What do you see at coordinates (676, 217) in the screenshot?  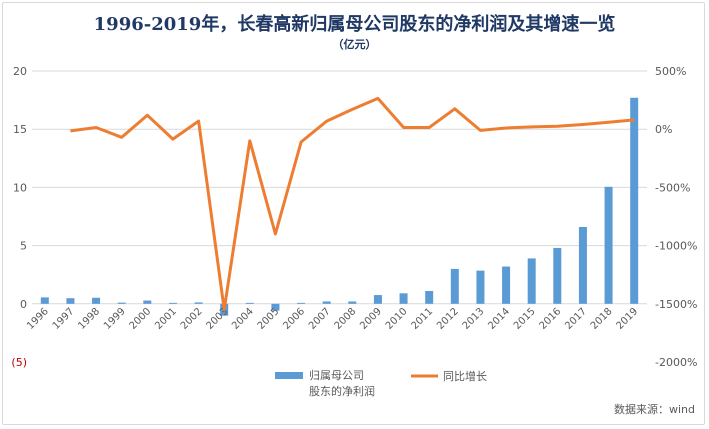 I see `right-axis-labels: -2000% -1500% -1000% -500% 0% 500%` at bounding box center [676, 217].